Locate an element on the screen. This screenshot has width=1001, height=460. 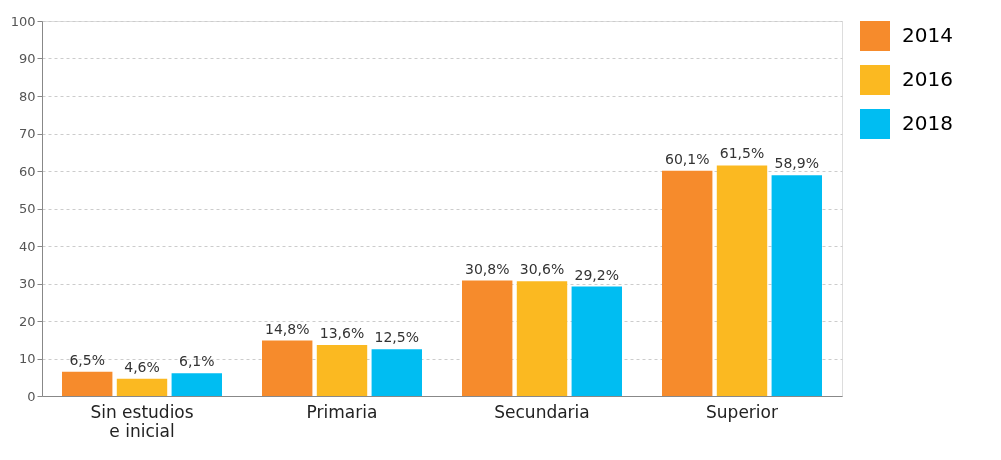
y-tick-label: 10 is located at coordinates (27, 358).